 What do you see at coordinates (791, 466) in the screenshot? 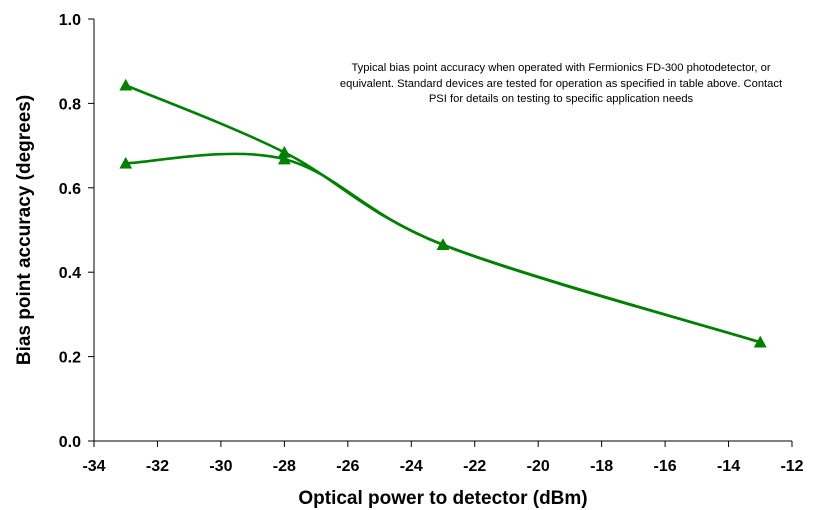
I see `x-tick-label: -12` at bounding box center [791, 466].